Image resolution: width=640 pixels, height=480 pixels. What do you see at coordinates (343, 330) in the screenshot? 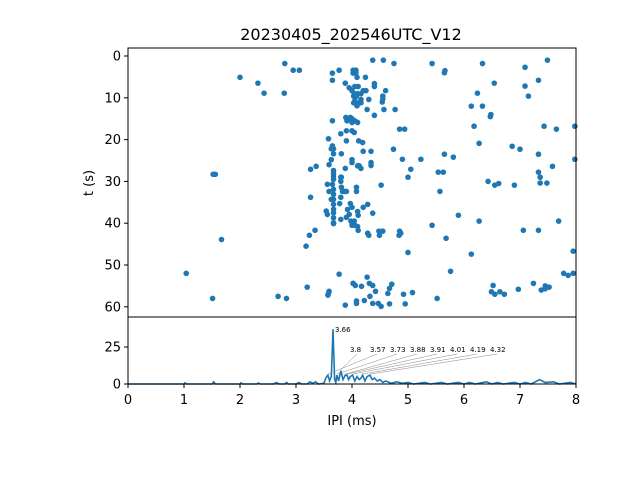
I see `peak-annotation: 3.66` at bounding box center [343, 330].